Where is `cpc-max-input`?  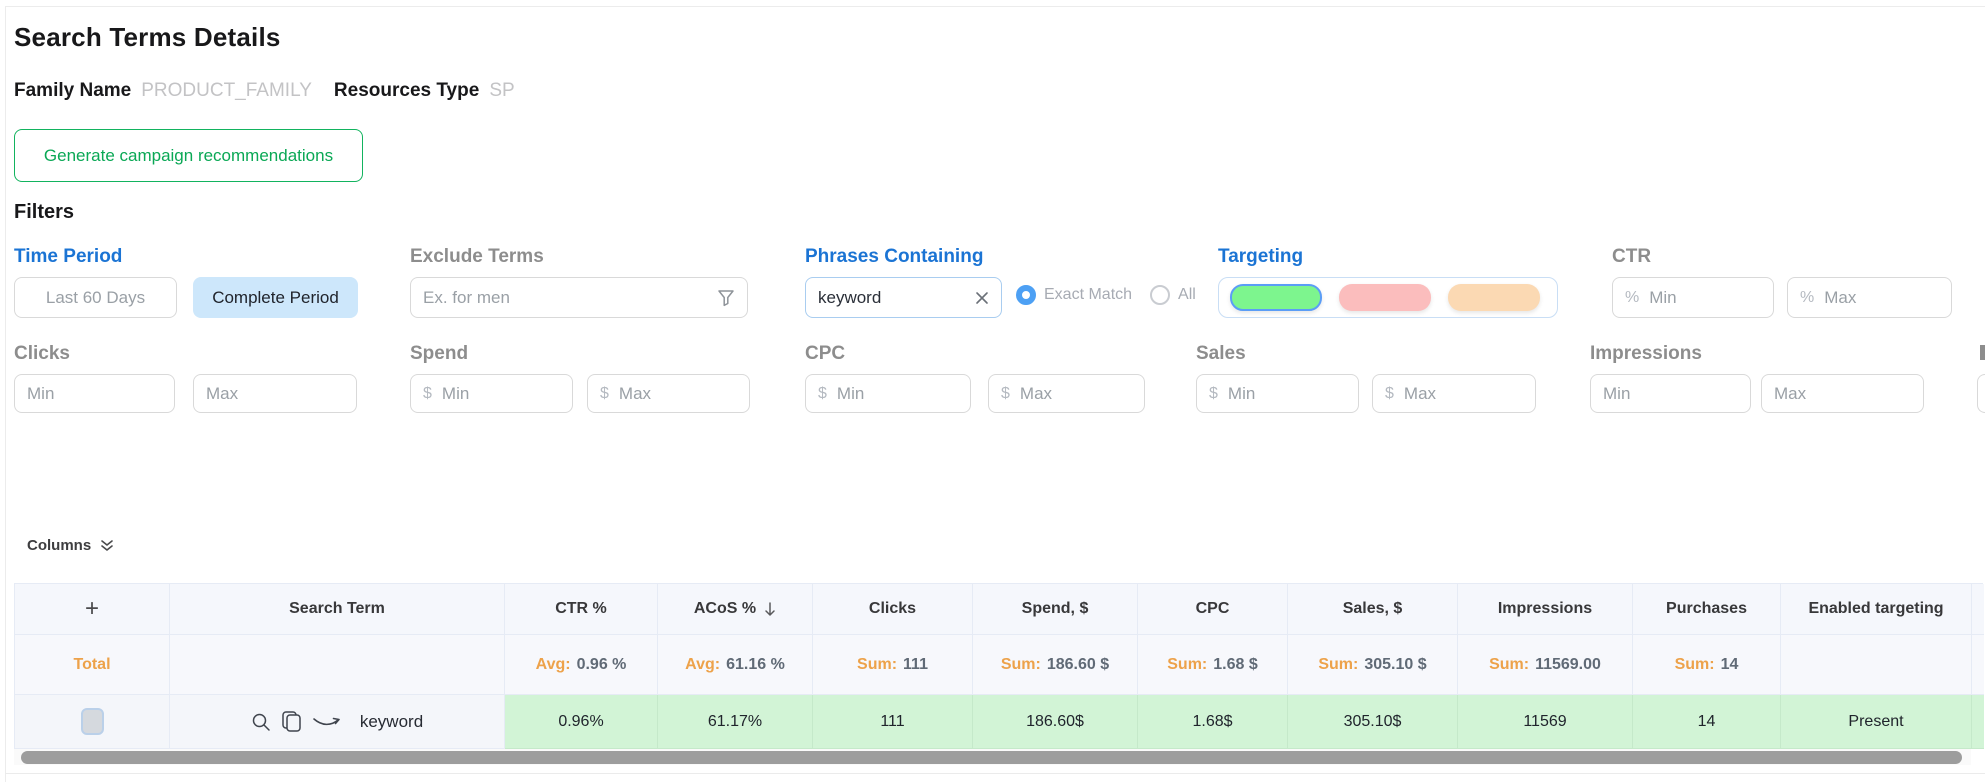
cpc-max-input is located at coordinates (1075, 393).